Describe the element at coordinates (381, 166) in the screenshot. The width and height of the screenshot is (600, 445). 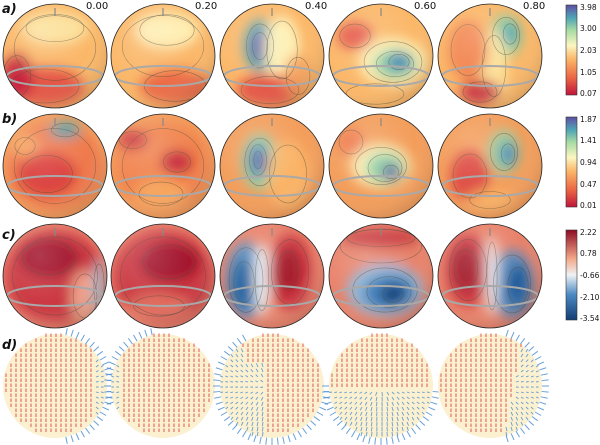
I see `stellar-map-row1-phase3` at that location.